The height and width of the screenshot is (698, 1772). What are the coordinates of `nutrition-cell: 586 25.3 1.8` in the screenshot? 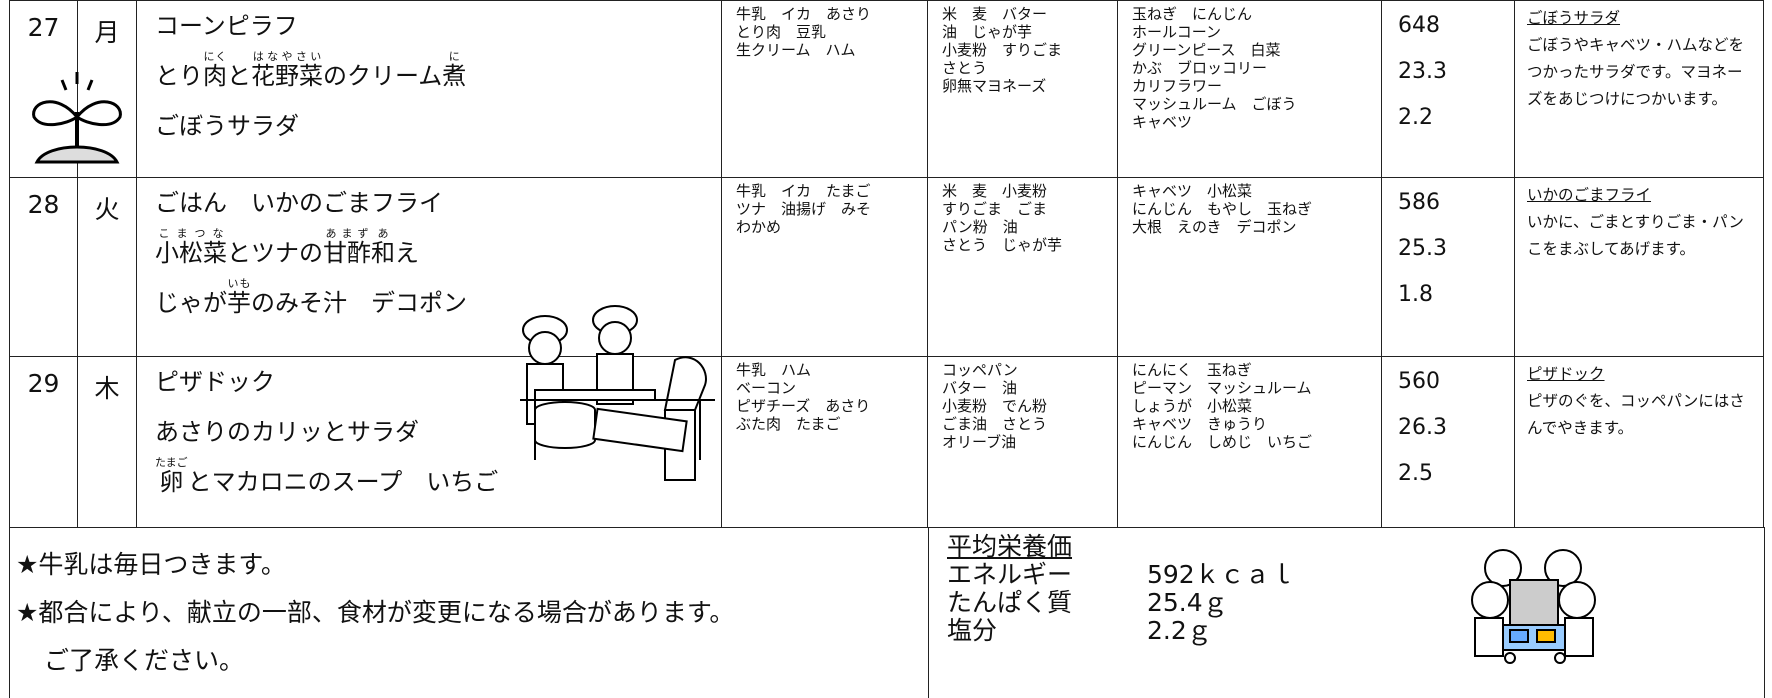 It's located at (1448, 267).